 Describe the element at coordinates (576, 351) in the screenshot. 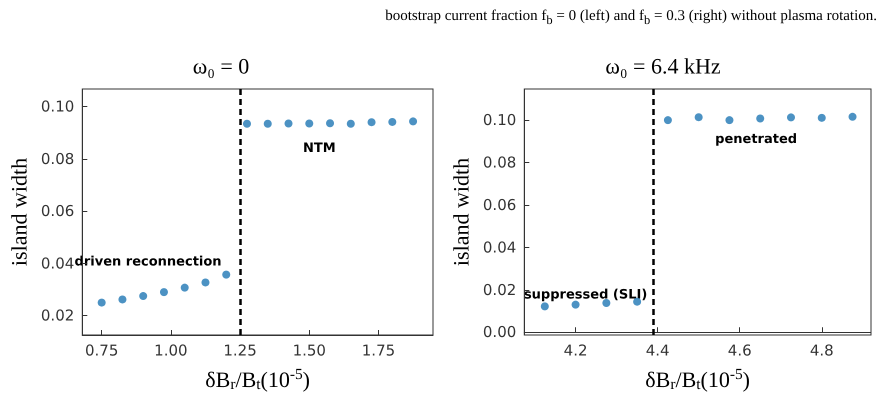

I see `x-tick-label: 4.2` at that location.